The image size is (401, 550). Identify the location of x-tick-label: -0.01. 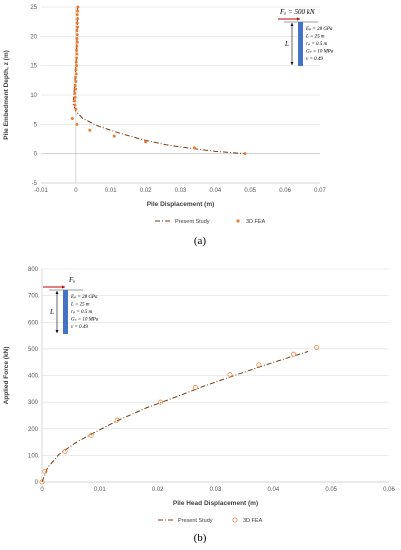
(41, 191).